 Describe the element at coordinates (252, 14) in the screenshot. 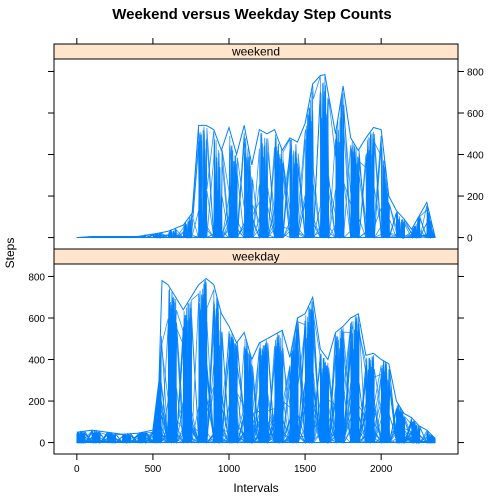

I see `chart-title: Weekend versus Weekday Step Counts` at that location.